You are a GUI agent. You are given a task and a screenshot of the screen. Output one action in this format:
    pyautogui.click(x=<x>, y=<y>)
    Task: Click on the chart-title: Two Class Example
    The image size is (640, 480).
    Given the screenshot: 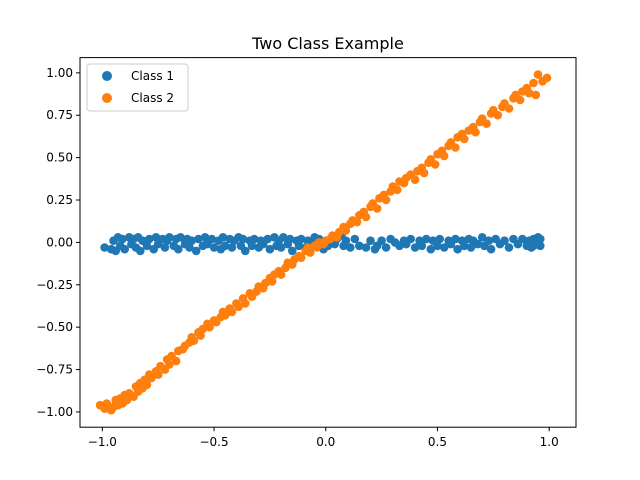 What is the action you would take?
    pyautogui.click(x=327, y=43)
    